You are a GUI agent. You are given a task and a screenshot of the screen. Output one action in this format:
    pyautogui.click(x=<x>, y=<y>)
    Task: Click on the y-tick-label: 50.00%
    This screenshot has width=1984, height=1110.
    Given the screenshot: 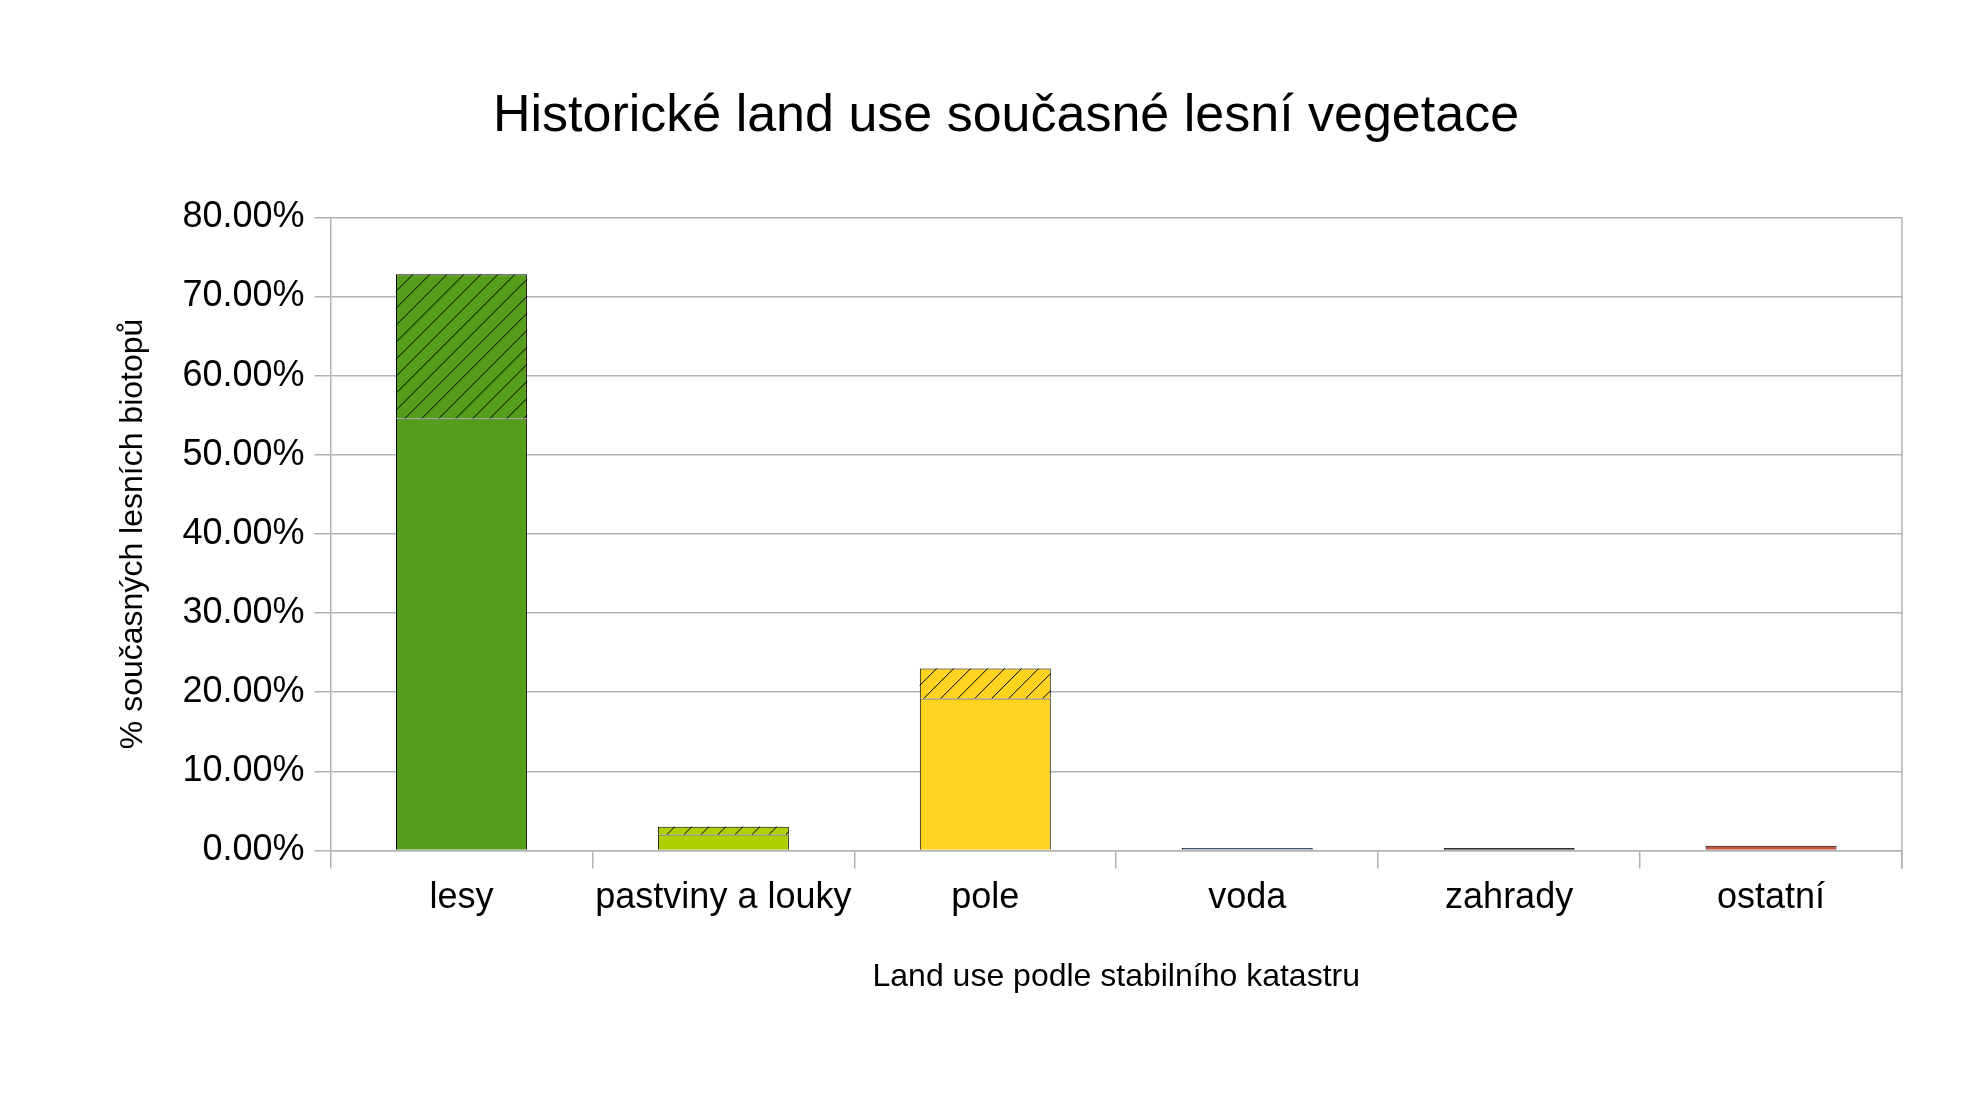 What is the action you would take?
    pyautogui.click(x=243, y=452)
    